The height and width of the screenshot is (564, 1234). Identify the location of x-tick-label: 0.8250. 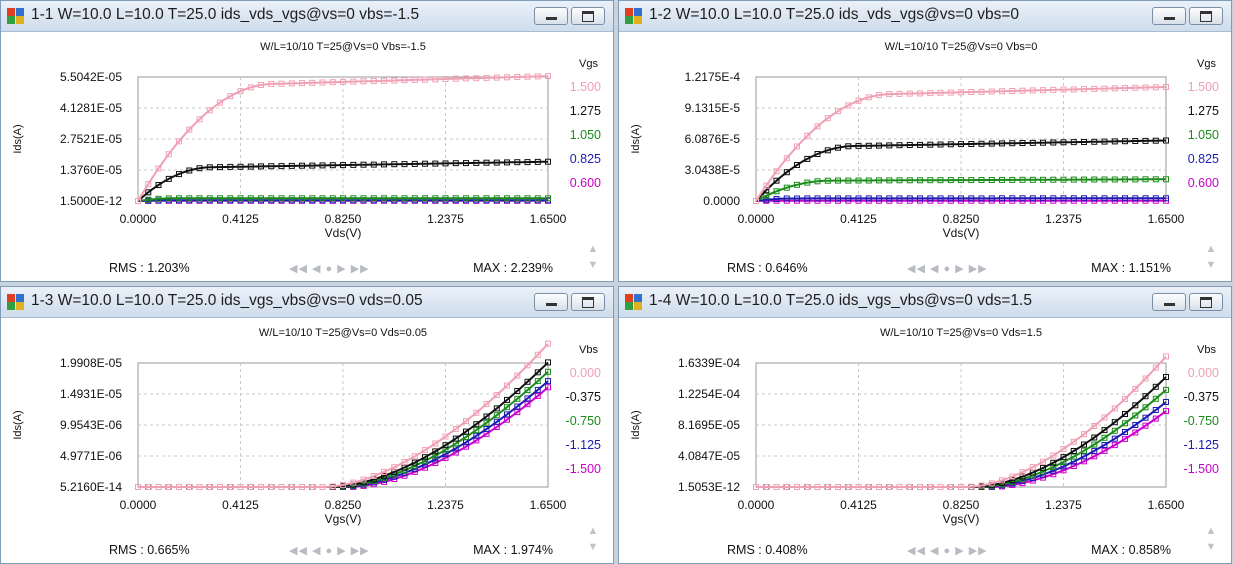
(961, 219).